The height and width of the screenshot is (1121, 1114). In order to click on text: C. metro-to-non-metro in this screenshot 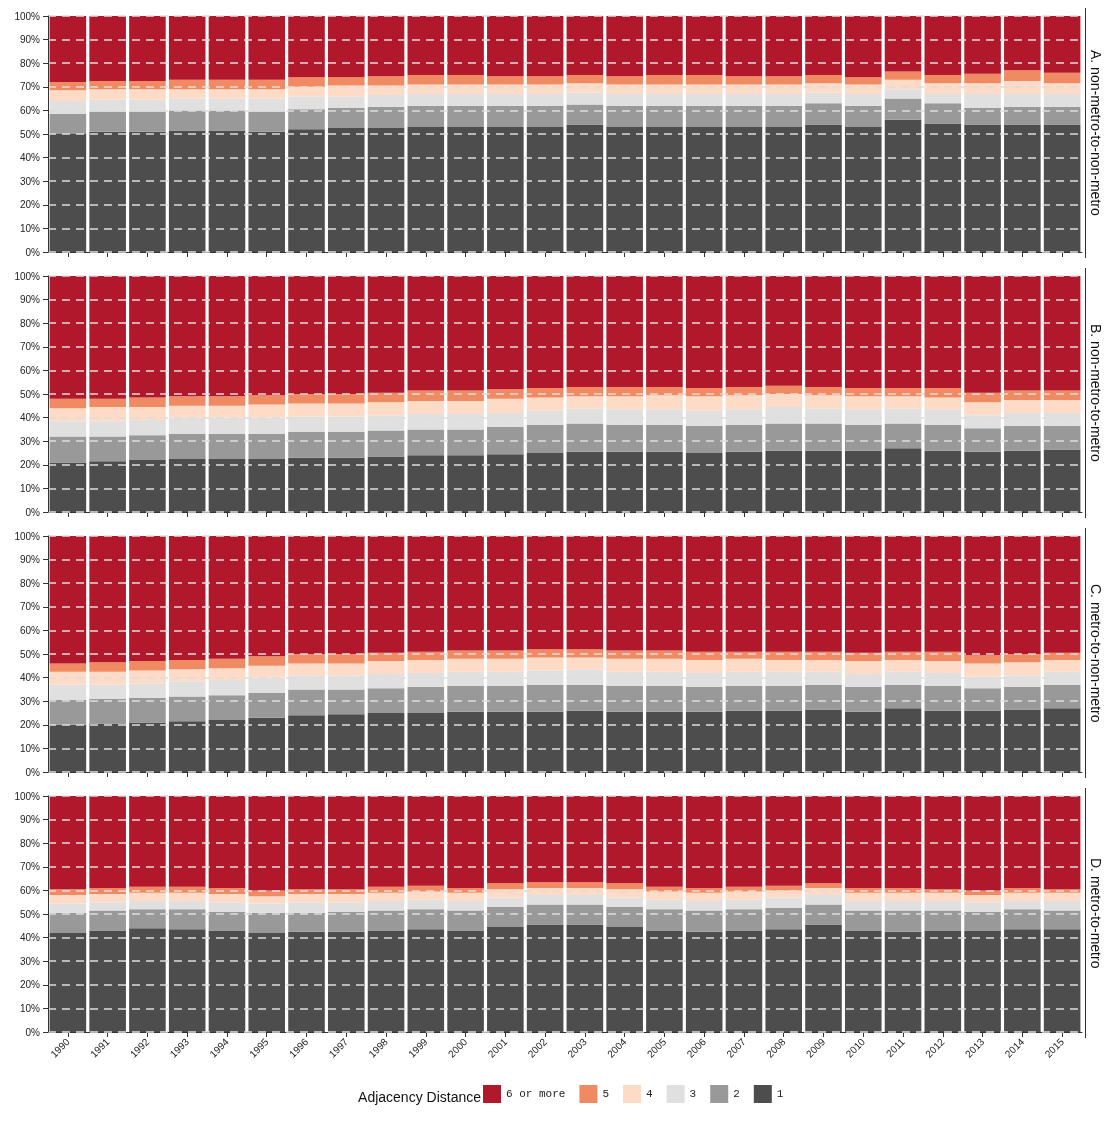, I will do `click(1096, 653)`.